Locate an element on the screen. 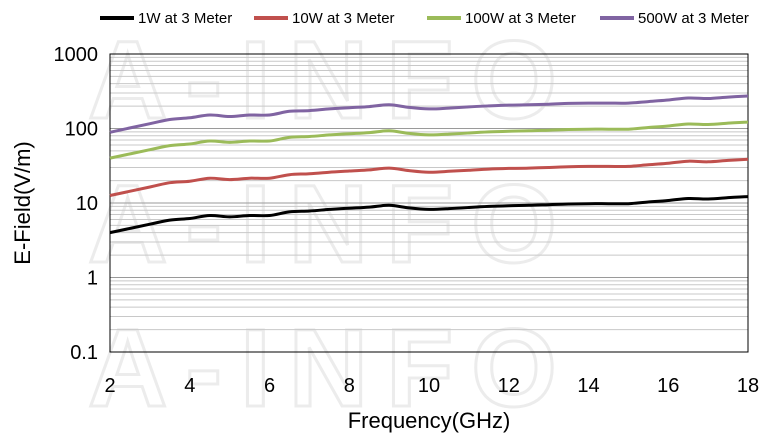 The width and height of the screenshot is (766, 441). x-tick-label: 10 is located at coordinates (429, 386).